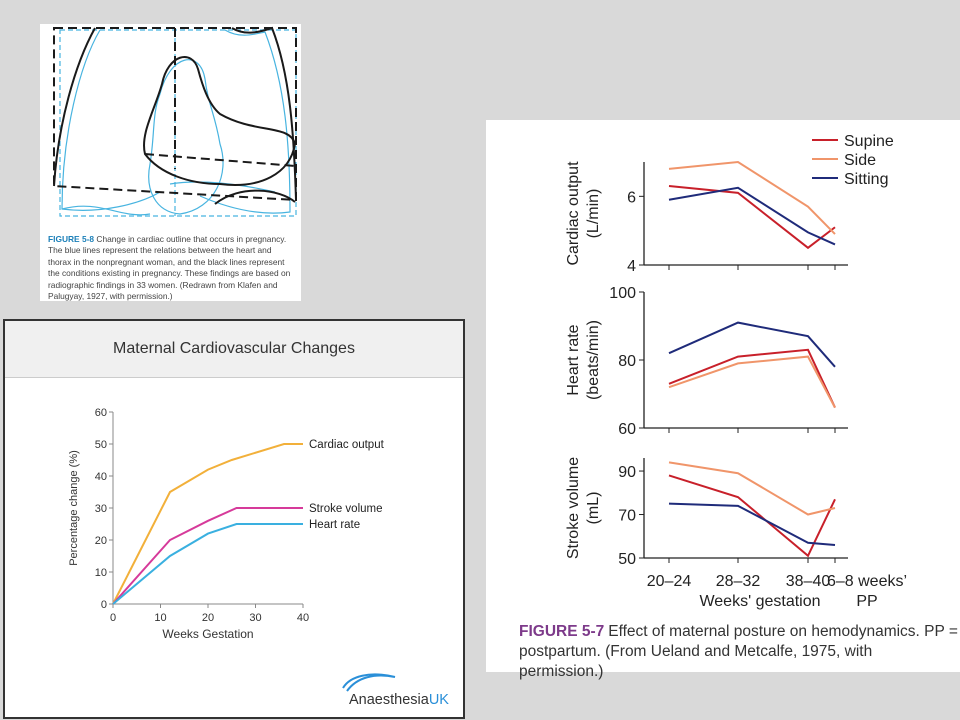 The height and width of the screenshot is (720, 960). What do you see at coordinates (593, 360) in the screenshot?
I see `panel-y-label-unit: (beats/min)` at bounding box center [593, 360].